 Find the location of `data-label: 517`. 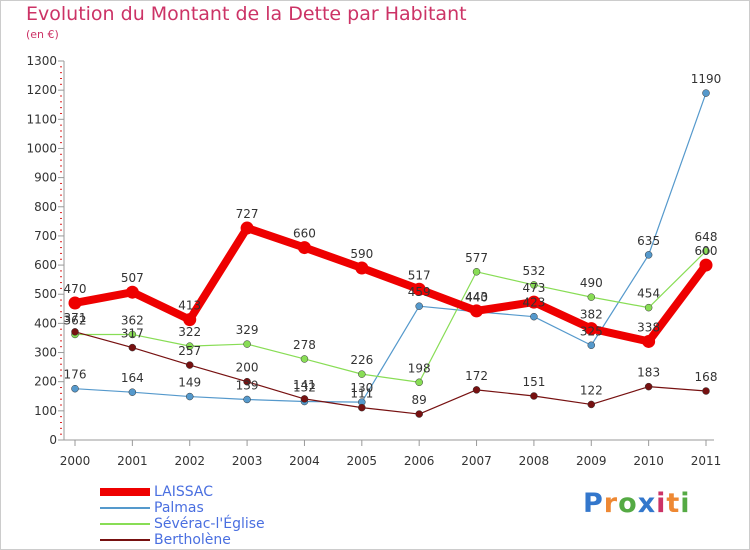

data-label: 517 is located at coordinates (419, 275).